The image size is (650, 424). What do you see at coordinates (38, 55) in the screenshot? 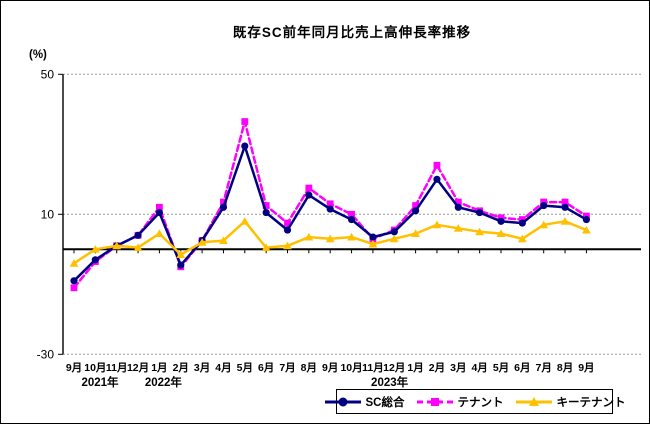
I see `y-axis-unit-label: (%)` at bounding box center [38, 55].